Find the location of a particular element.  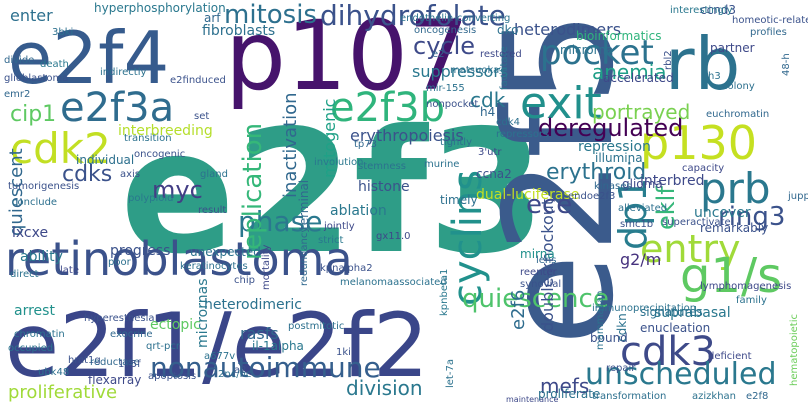

word: immunoprecipitation is located at coordinates (644, 308).